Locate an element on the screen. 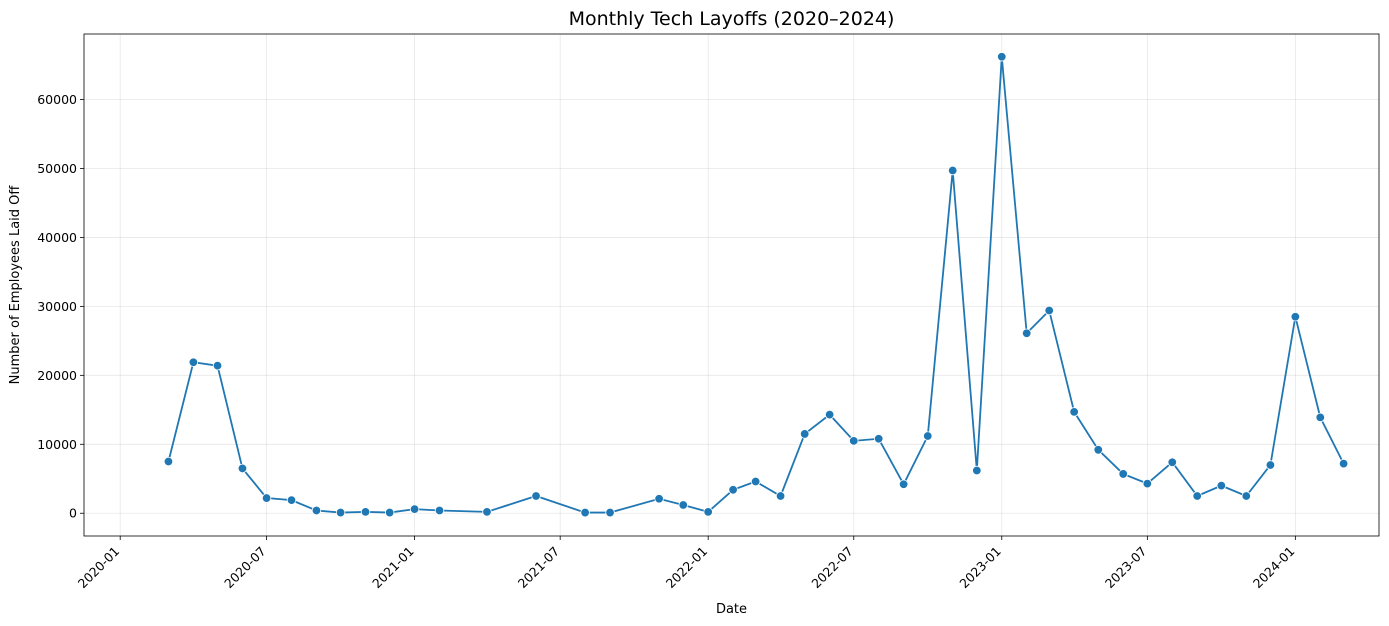  y-tick-label: 40000 is located at coordinates (57, 237).